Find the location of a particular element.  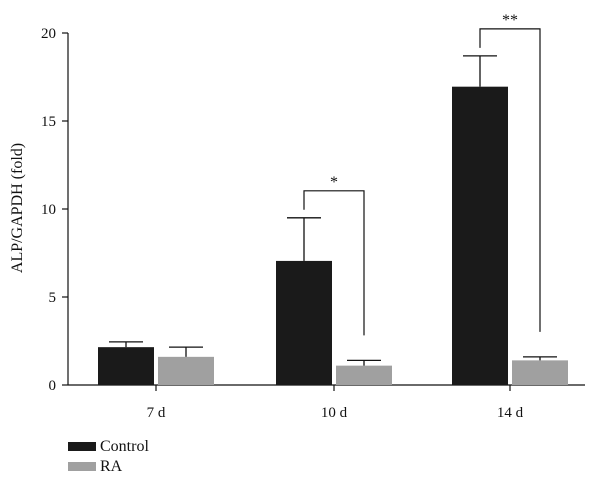

y-axis-title: ALP/GAPDH (fold) is located at coordinates (17, 208).